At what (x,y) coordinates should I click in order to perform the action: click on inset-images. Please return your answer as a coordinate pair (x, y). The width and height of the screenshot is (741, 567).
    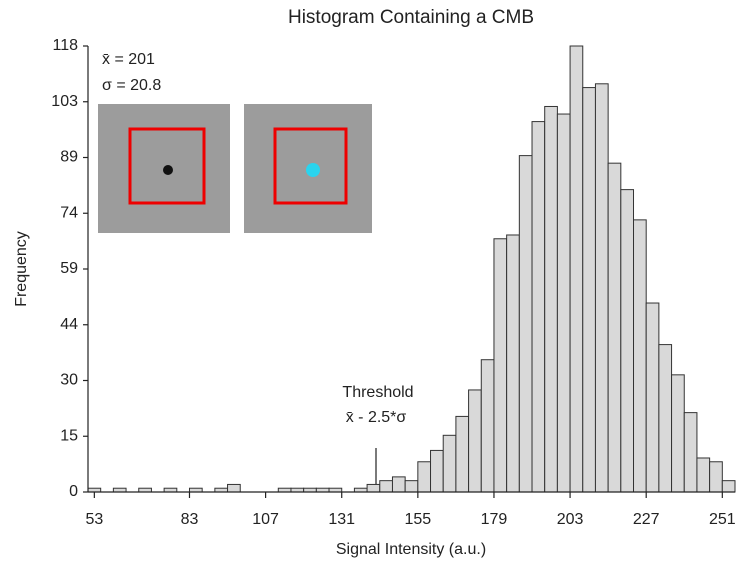
    Looking at the image, I should click on (235, 168).